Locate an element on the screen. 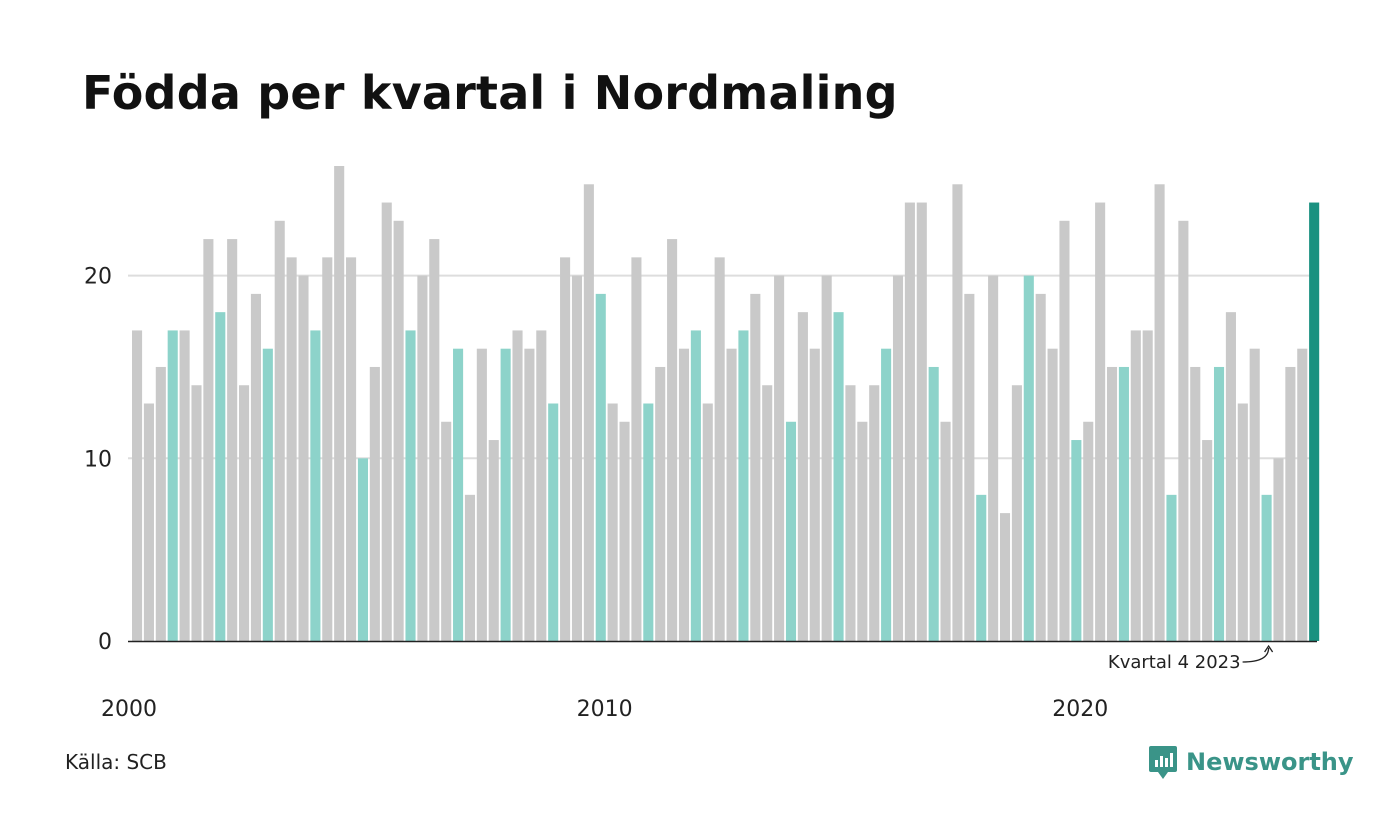 The width and height of the screenshot is (1400, 840). annotation: Kvartal 4 2023 is located at coordinates (1191, 658).